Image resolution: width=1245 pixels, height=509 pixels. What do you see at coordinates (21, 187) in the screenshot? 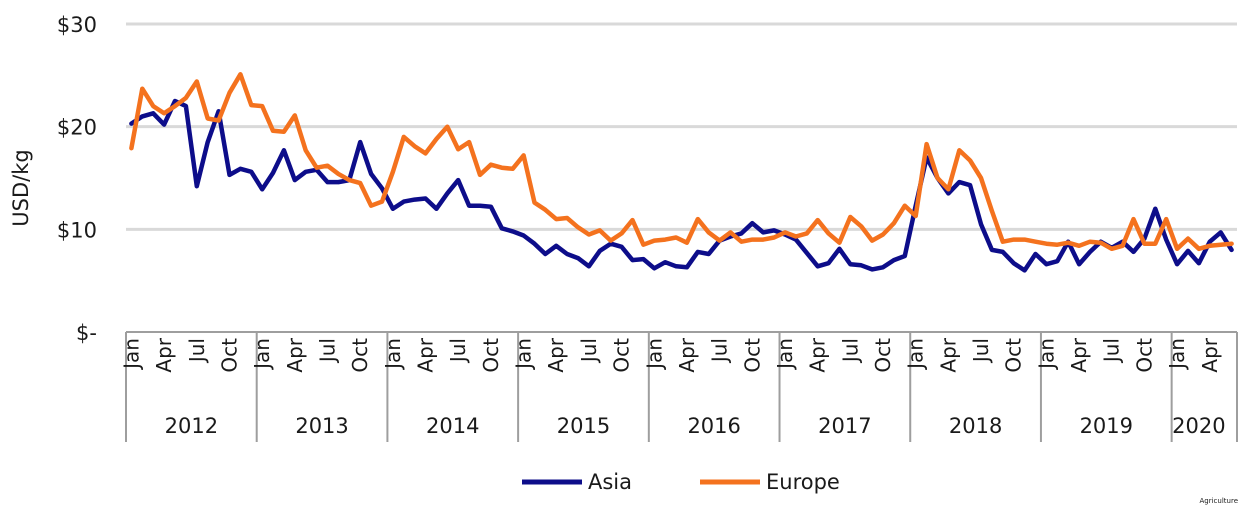
I see `y-axis-label: USD/kg` at bounding box center [21, 187].